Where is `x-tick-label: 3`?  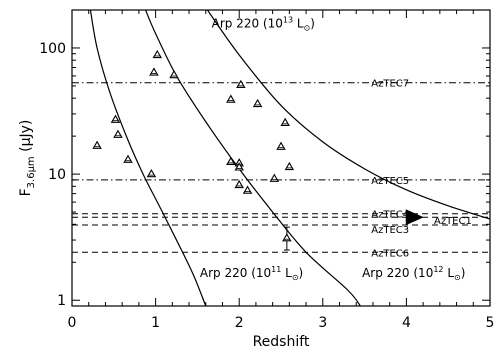
x-tick-label: 3 is located at coordinates (322, 323).